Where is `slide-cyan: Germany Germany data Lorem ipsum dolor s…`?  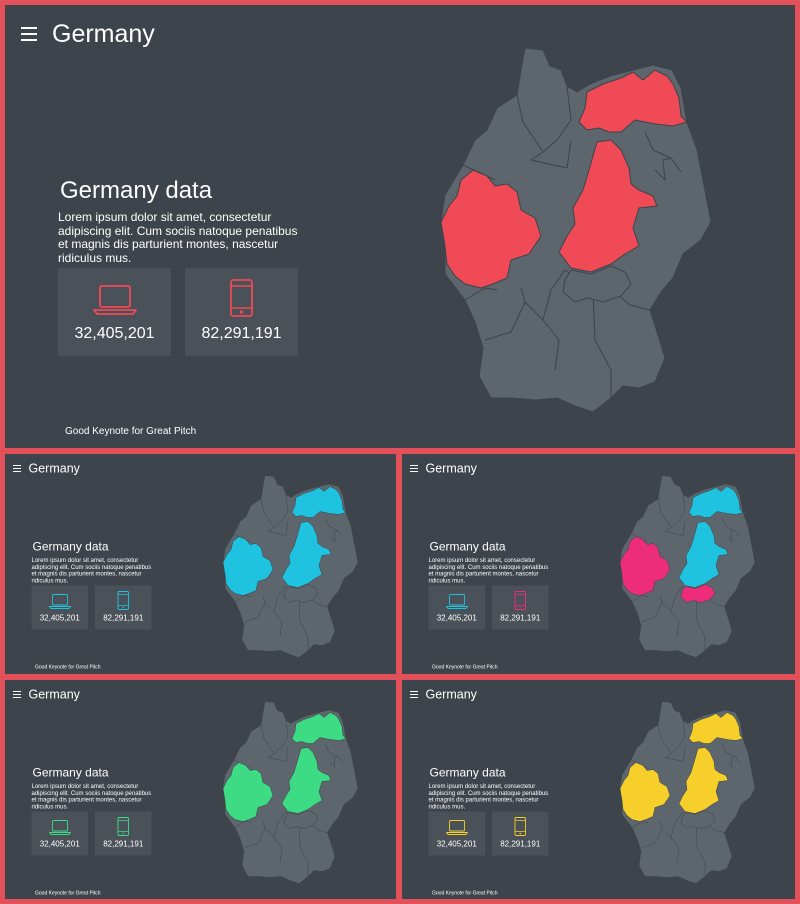
slide-cyan: Germany Germany data Lorem ipsum dolor s… is located at coordinates (200, 564).